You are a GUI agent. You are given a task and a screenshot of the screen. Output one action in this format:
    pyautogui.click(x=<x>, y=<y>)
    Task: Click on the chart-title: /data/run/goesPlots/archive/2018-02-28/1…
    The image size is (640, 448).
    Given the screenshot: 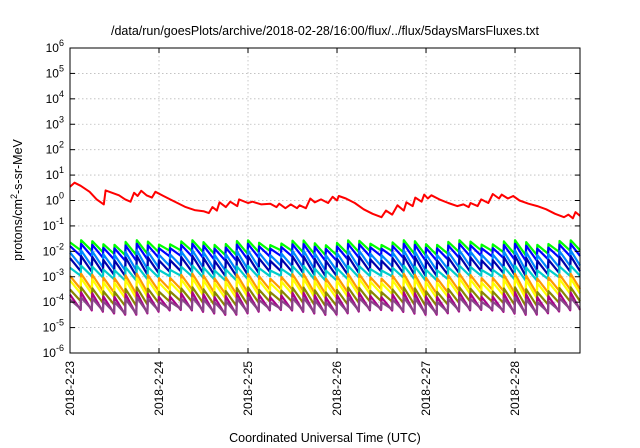 What is the action you would take?
    pyautogui.click(x=325, y=31)
    